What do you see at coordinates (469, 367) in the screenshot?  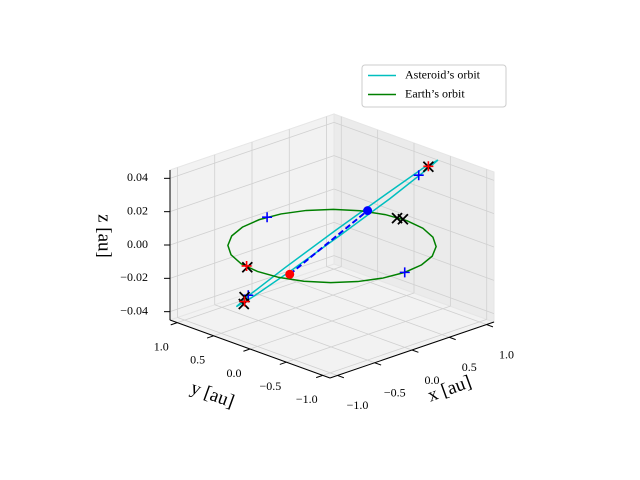 I see `x-tick-label: 0.5` at bounding box center [469, 367].